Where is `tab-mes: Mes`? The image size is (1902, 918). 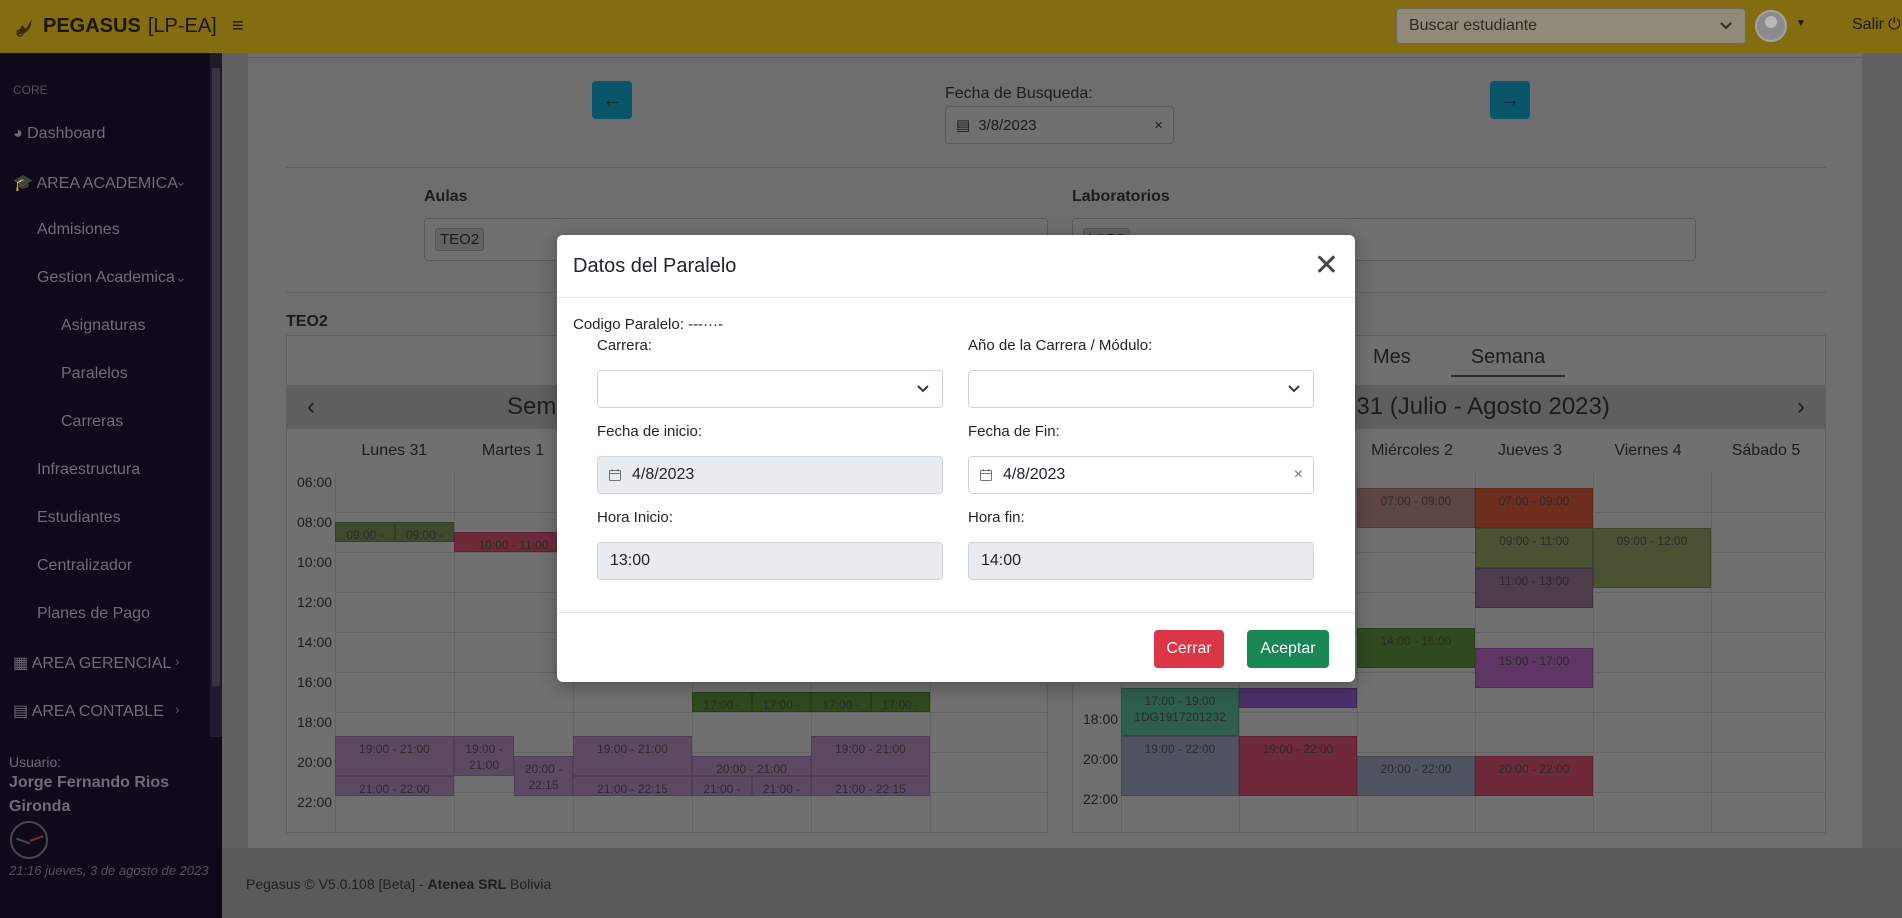 tab-mes: Mes is located at coordinates (1392, 357).